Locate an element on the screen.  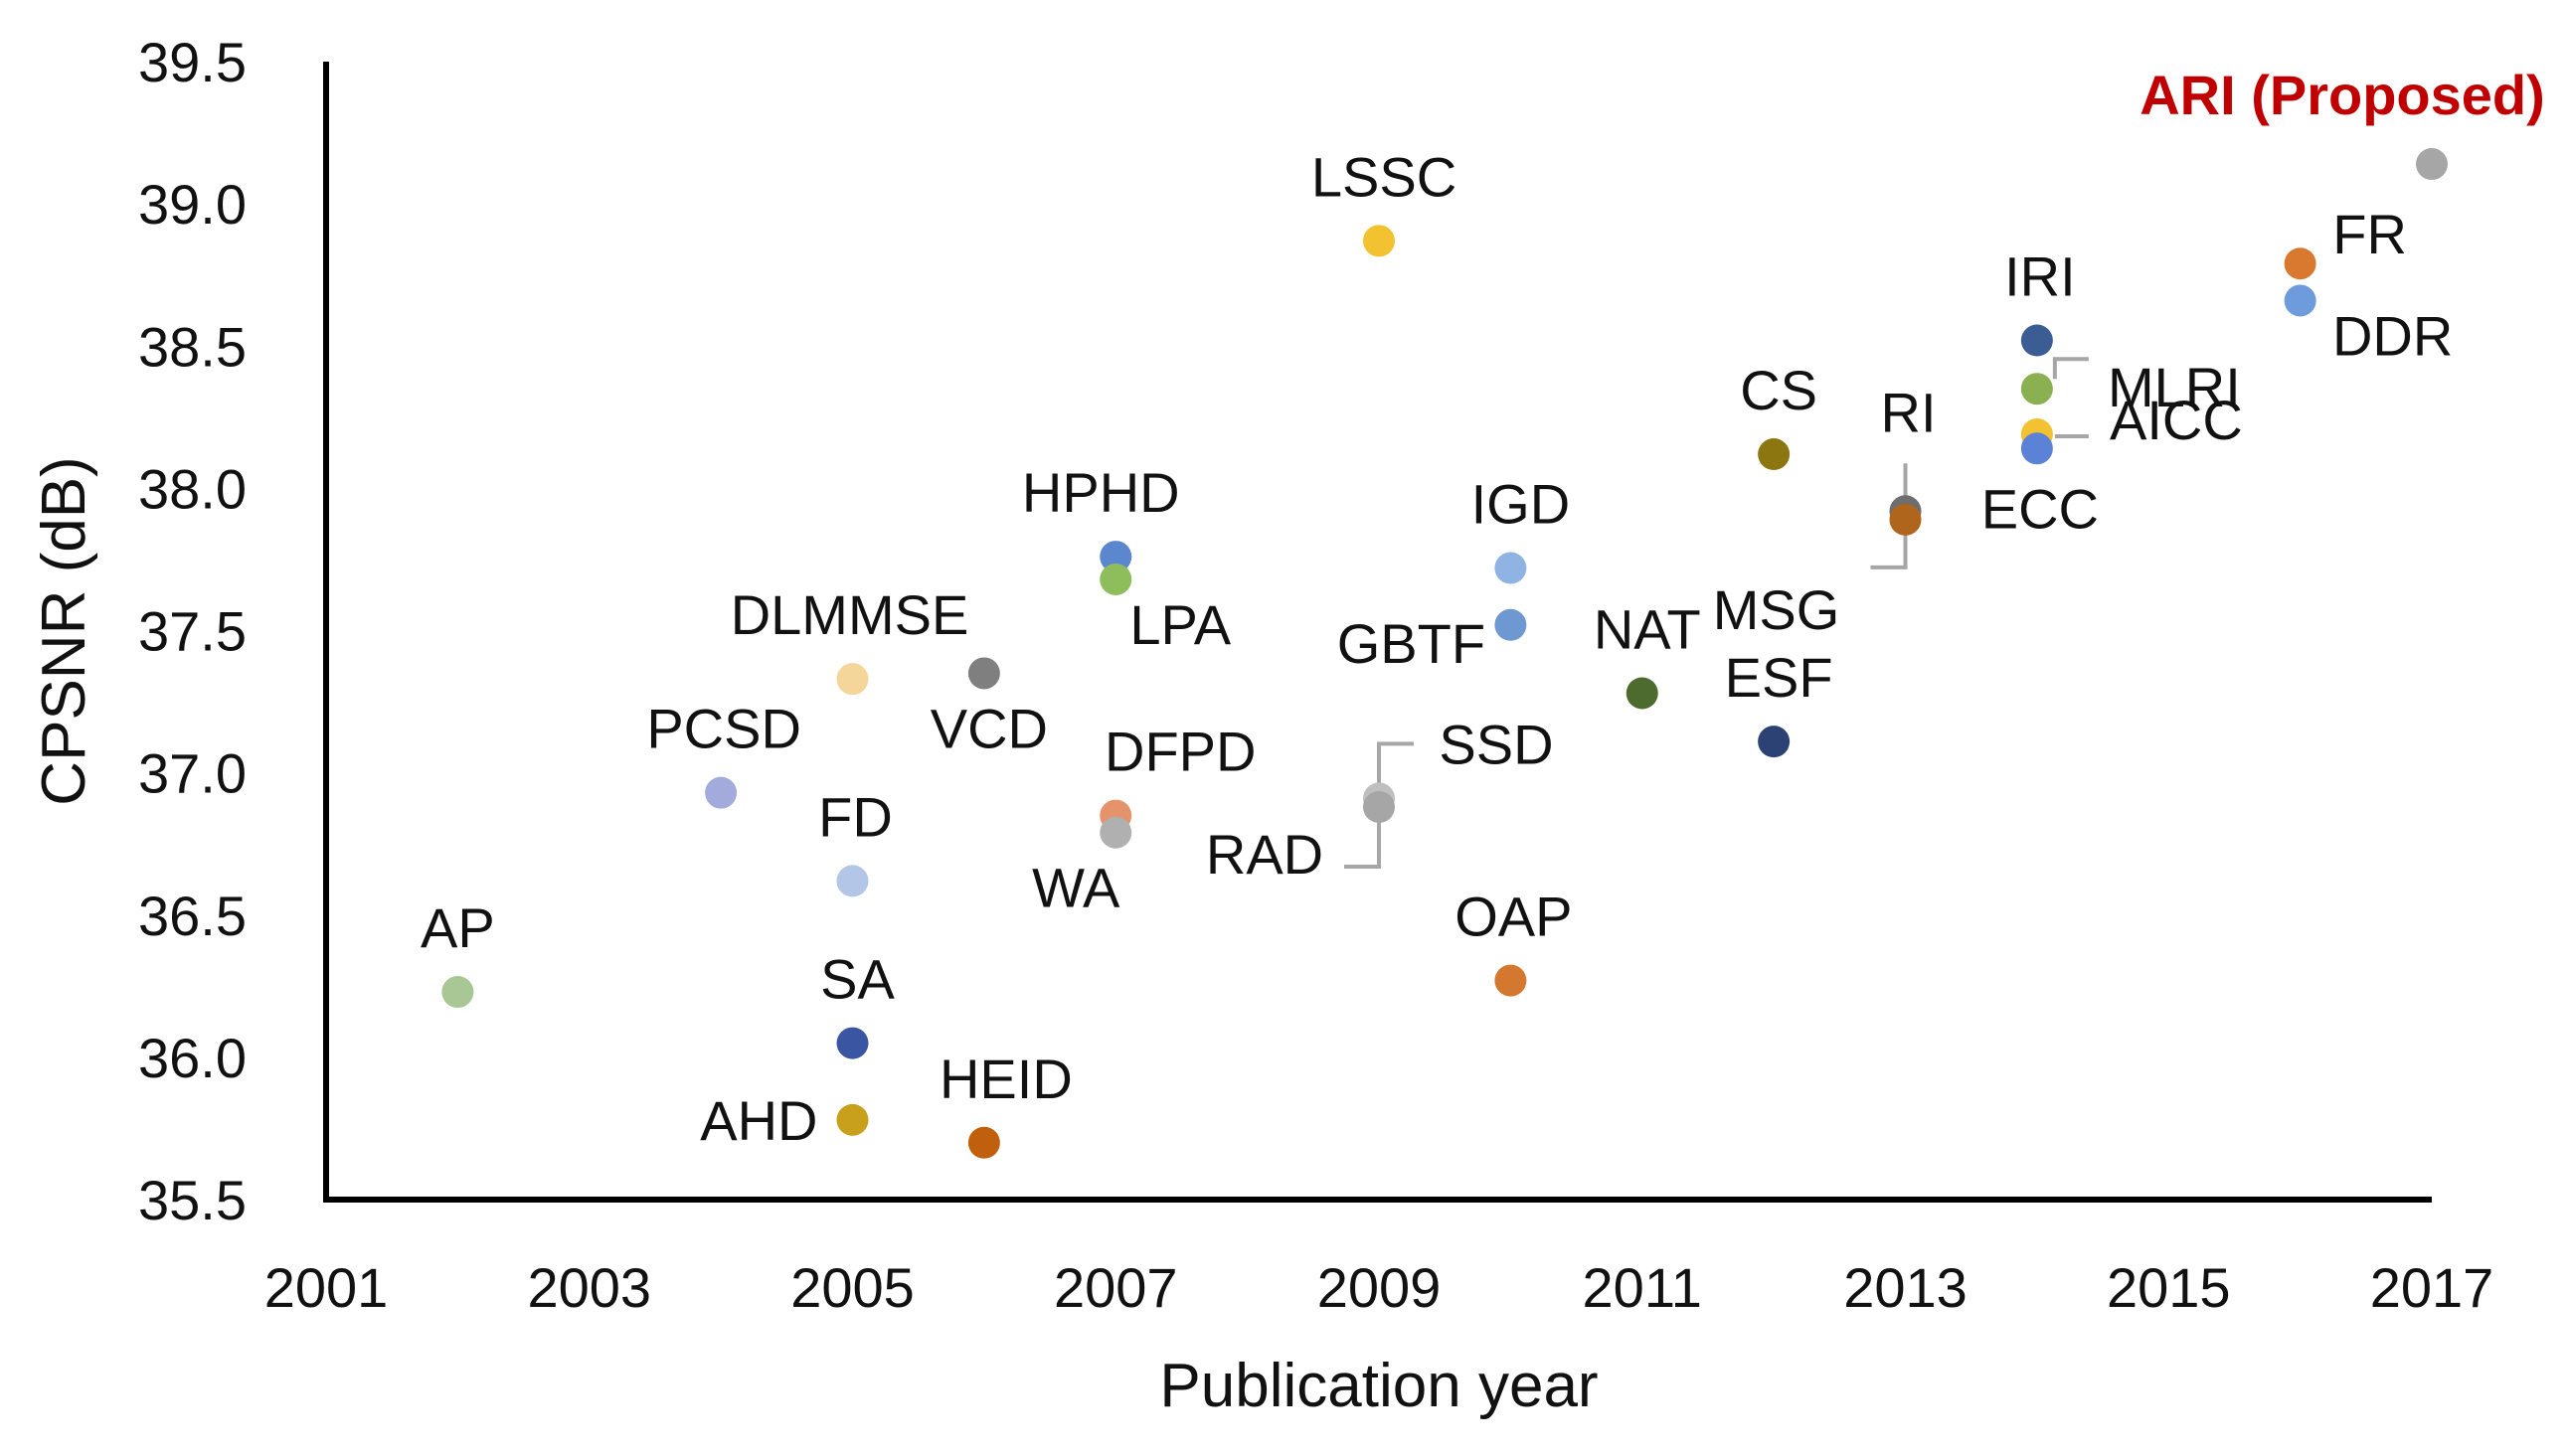
x-axis-title: Publication year is located at coordinates (1379, 1386).